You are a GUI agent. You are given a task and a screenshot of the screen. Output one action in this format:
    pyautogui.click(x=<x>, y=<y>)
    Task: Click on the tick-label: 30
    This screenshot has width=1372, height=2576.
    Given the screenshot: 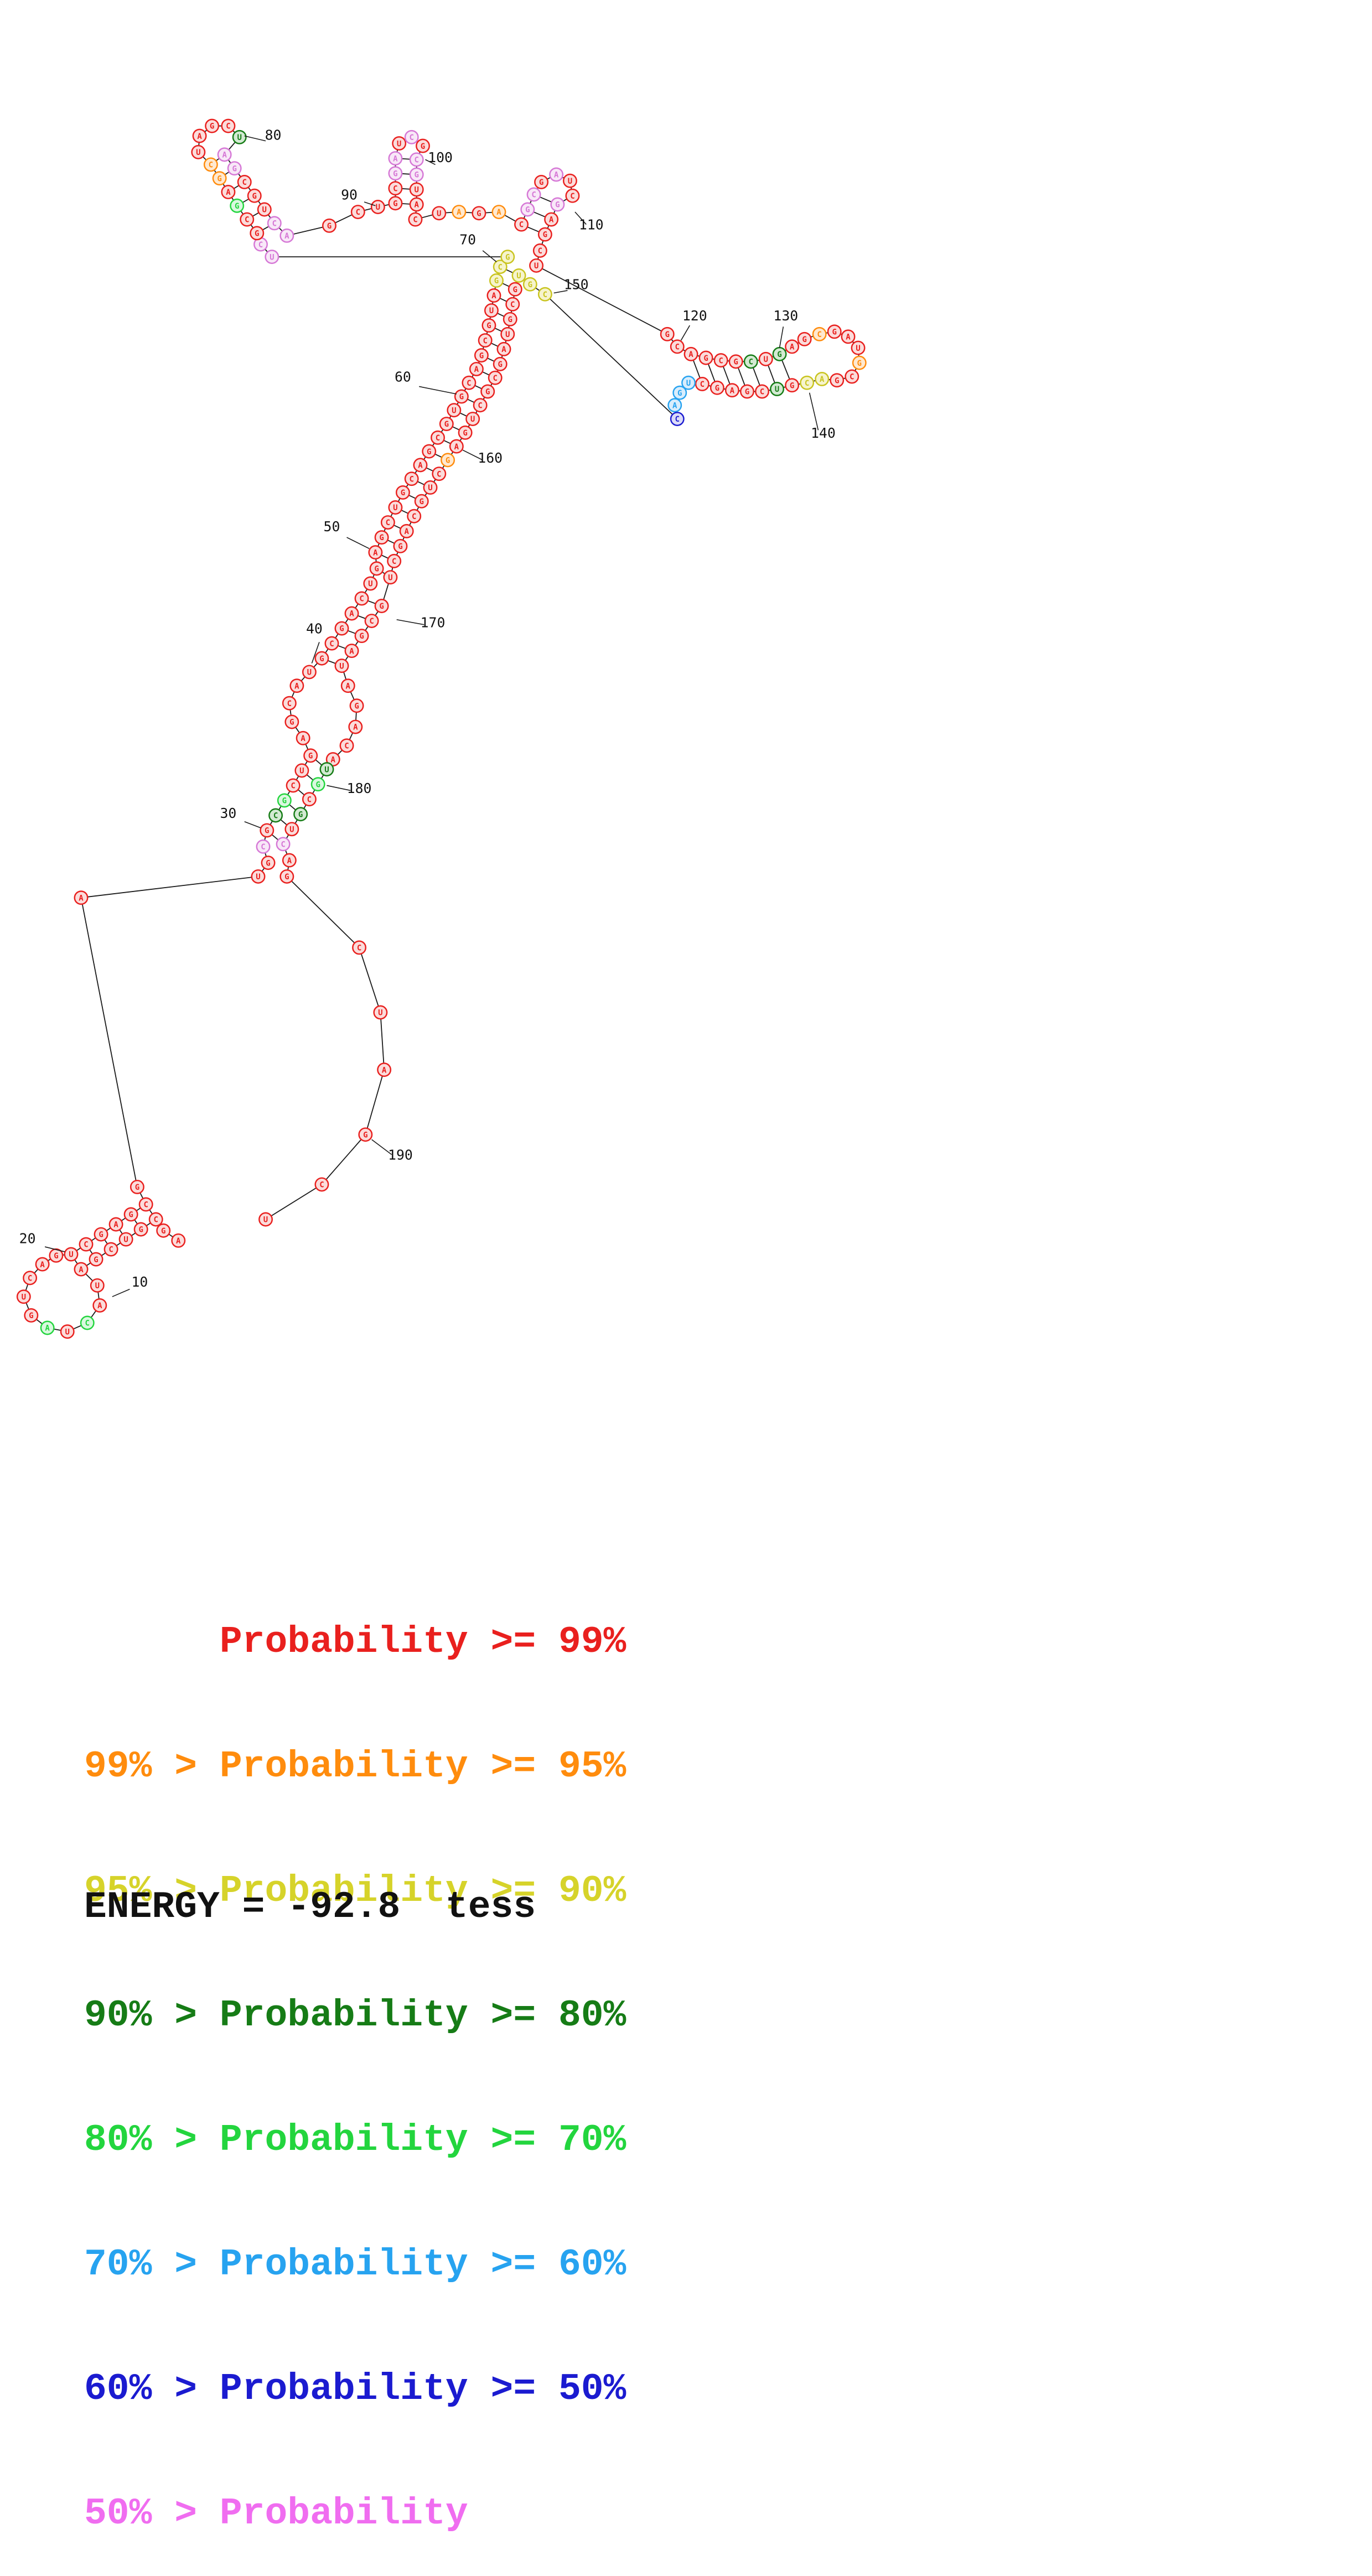 What is the action you would take?
    pyautogui.click(x=228, y=813)
    